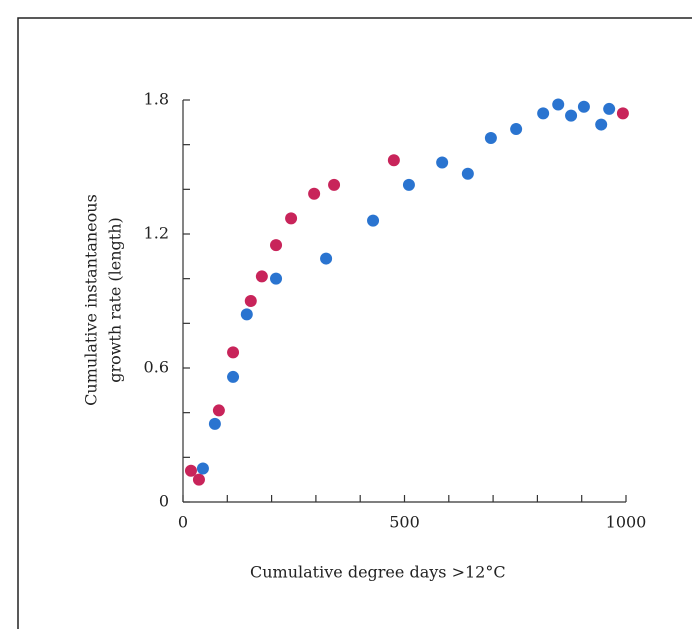 This screenshot has height=629, width=692. Describe the element at coordinates (156, 367) in the screenshot. I see `y-tick-label: 0.6` at that location.